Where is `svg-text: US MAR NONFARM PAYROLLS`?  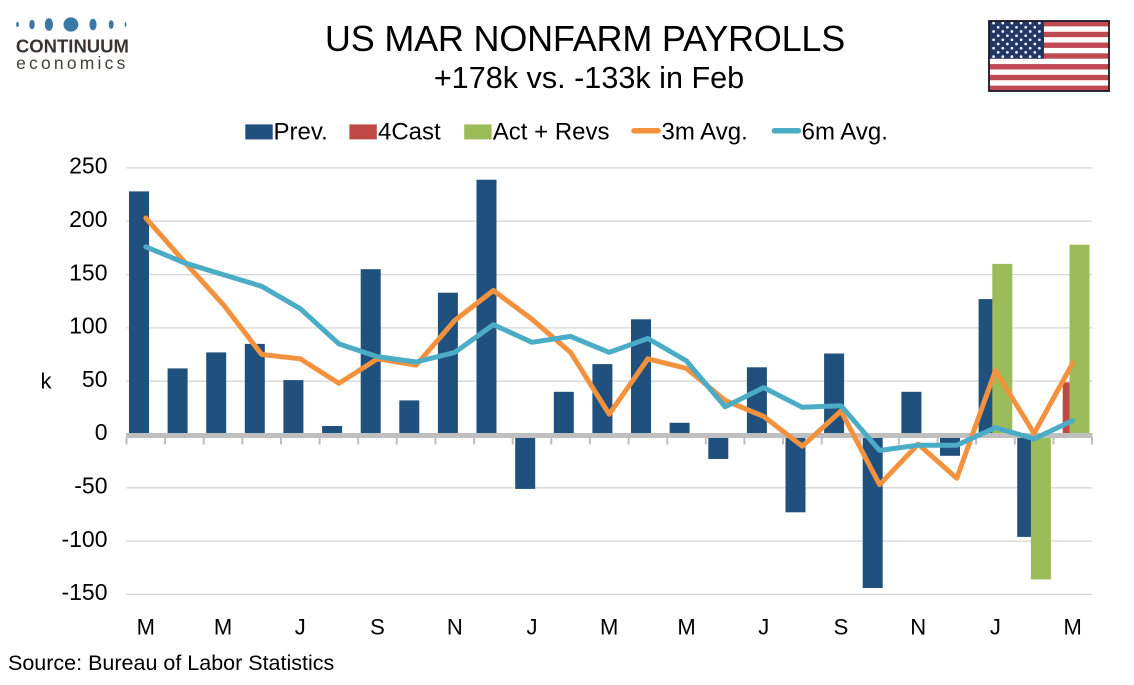
svg-text: US MAR NONFARM PAYROLLS is located at coordinates (585, 38).